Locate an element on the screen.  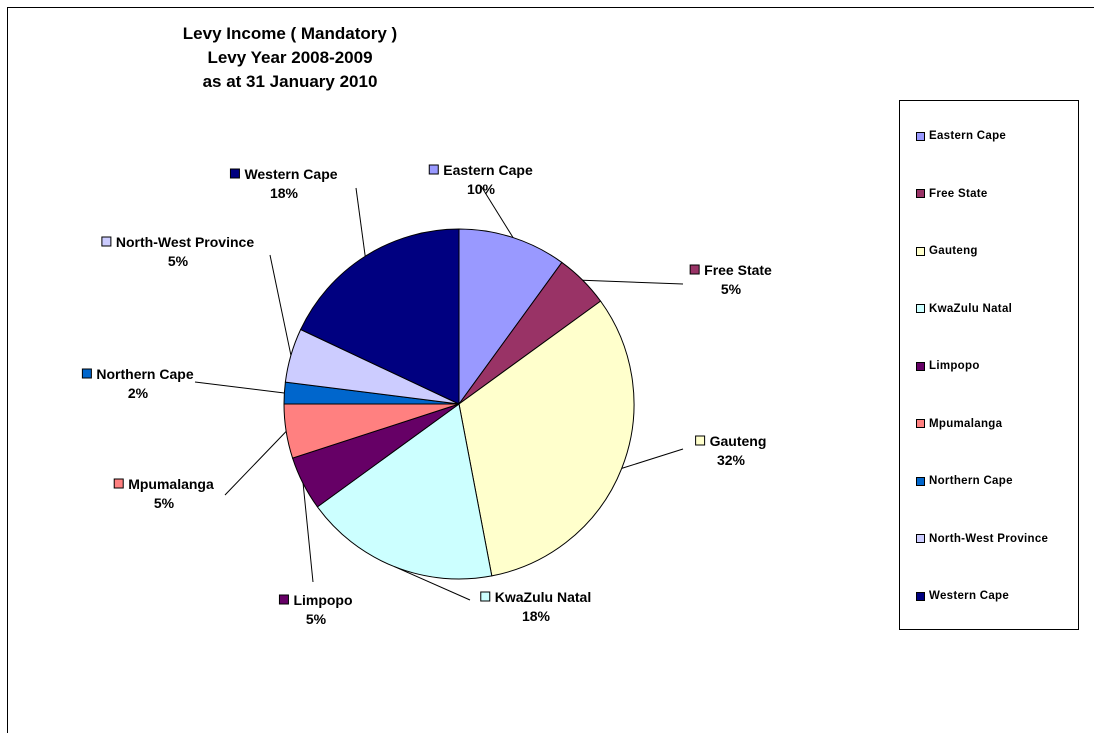
leader-line-kwazulu-natal is located at coordinates (432, 583).